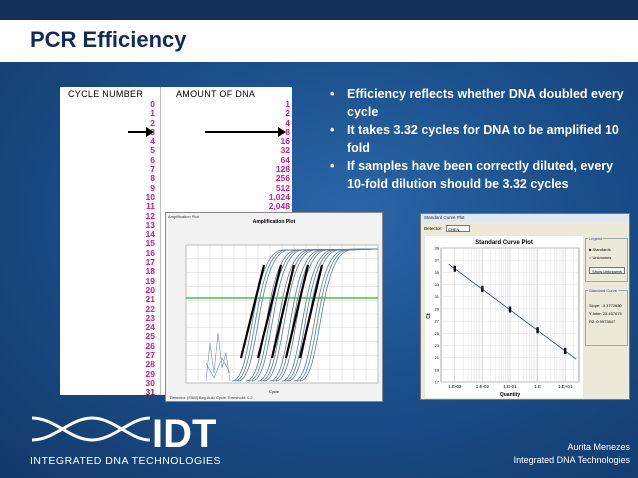 The image size is (638, 478). Describe the element at coordinates (274, 222) in the screenshot. I see `amp-plot-title: Amplification Plot` at that location.